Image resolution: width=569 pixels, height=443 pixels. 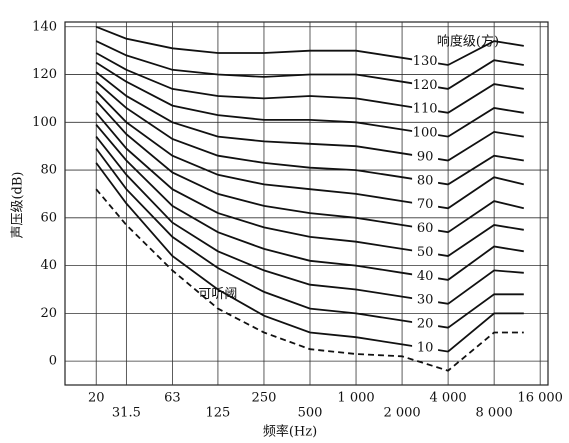 I want to click on y-tick-label: 0, so click(x=53, y=361).